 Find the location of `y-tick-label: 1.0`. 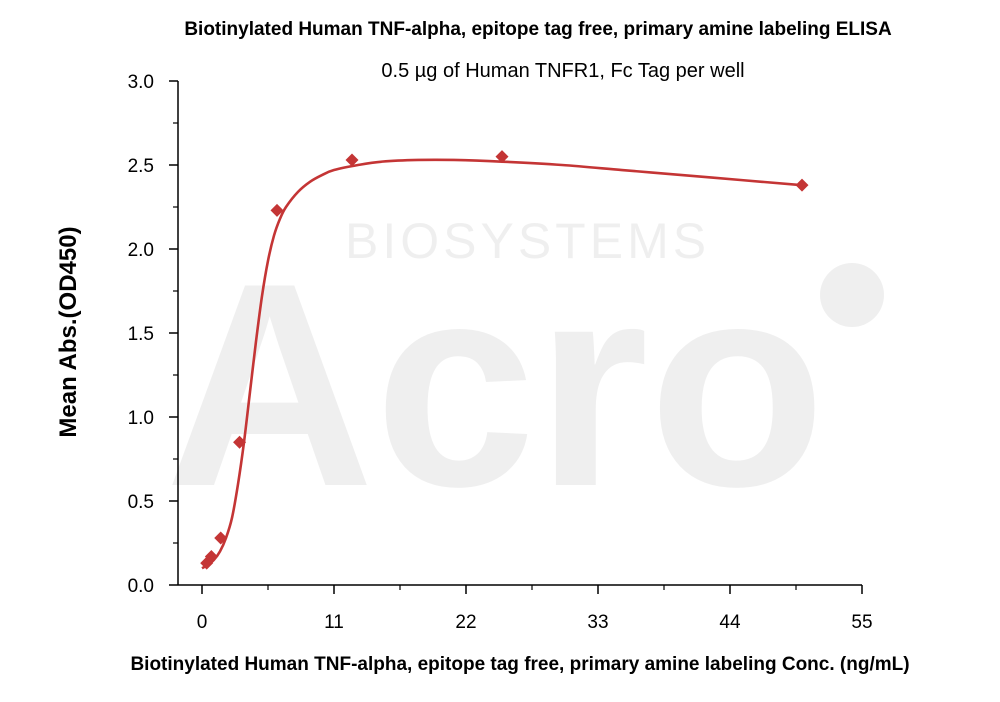

y-tick-label: 1.0 is located at coordinates (141, 418).